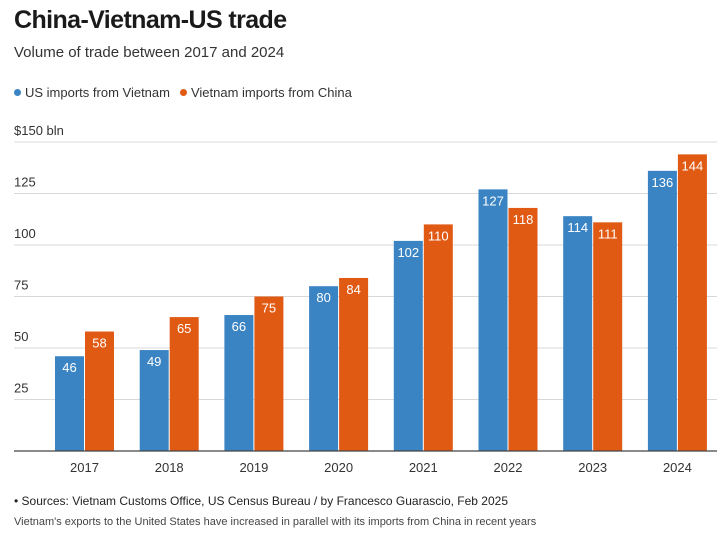 The width and height of the screenshot is (727, 537). I want to click on legend-item-us-imports: US imports from Vietnam, so click(92, 92).